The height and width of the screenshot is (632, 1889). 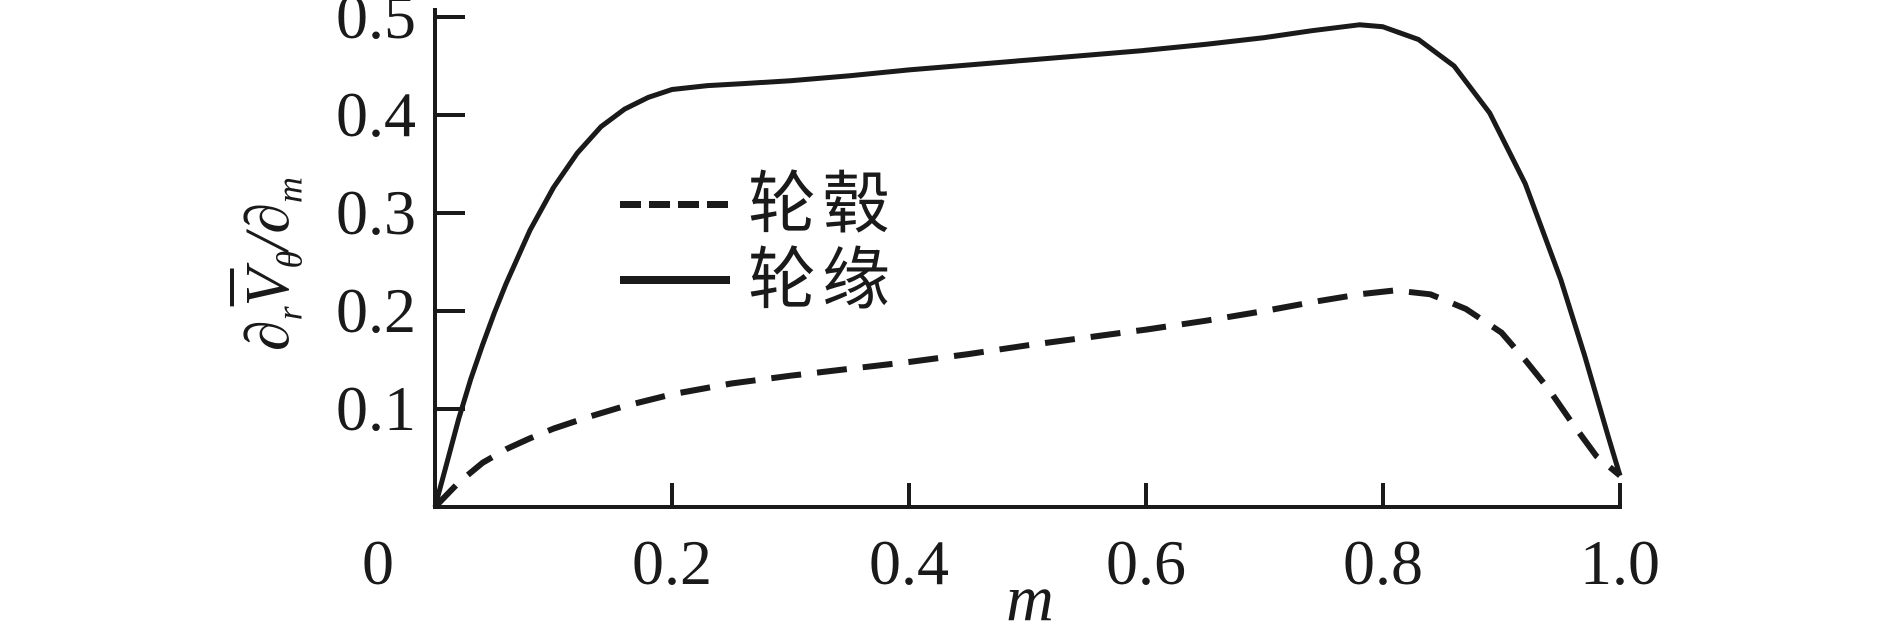 What do you see at coordinates (376, 212) in the screenshot?
I see `y-tick-label: 0.3` at bounding box center [376, 212].